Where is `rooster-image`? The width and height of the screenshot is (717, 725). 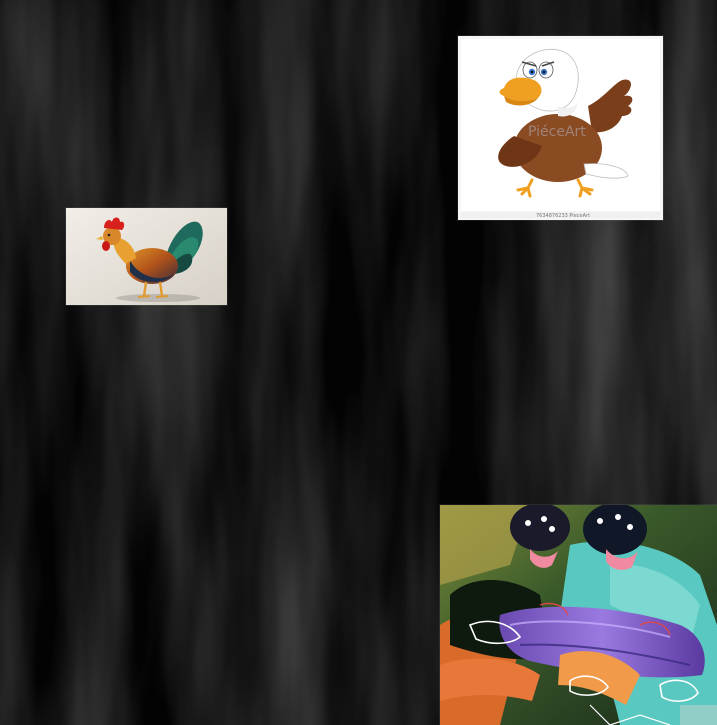
rooster-image is located at coordinates (146, 256).